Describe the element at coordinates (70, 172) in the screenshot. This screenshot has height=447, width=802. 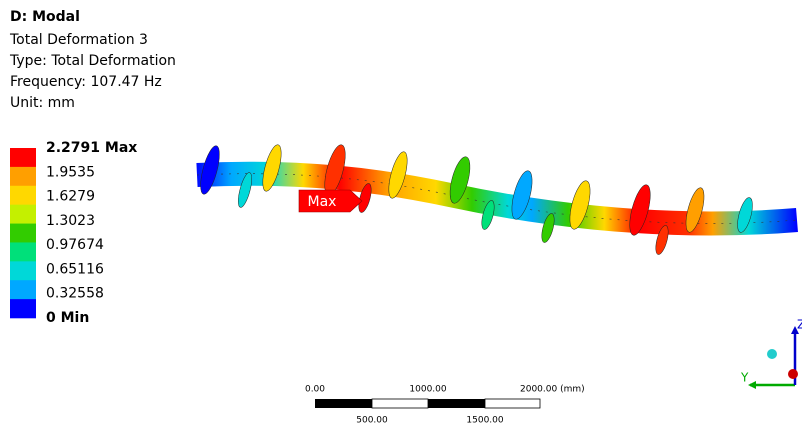
I see `legend-label: 1.9535` at that location.